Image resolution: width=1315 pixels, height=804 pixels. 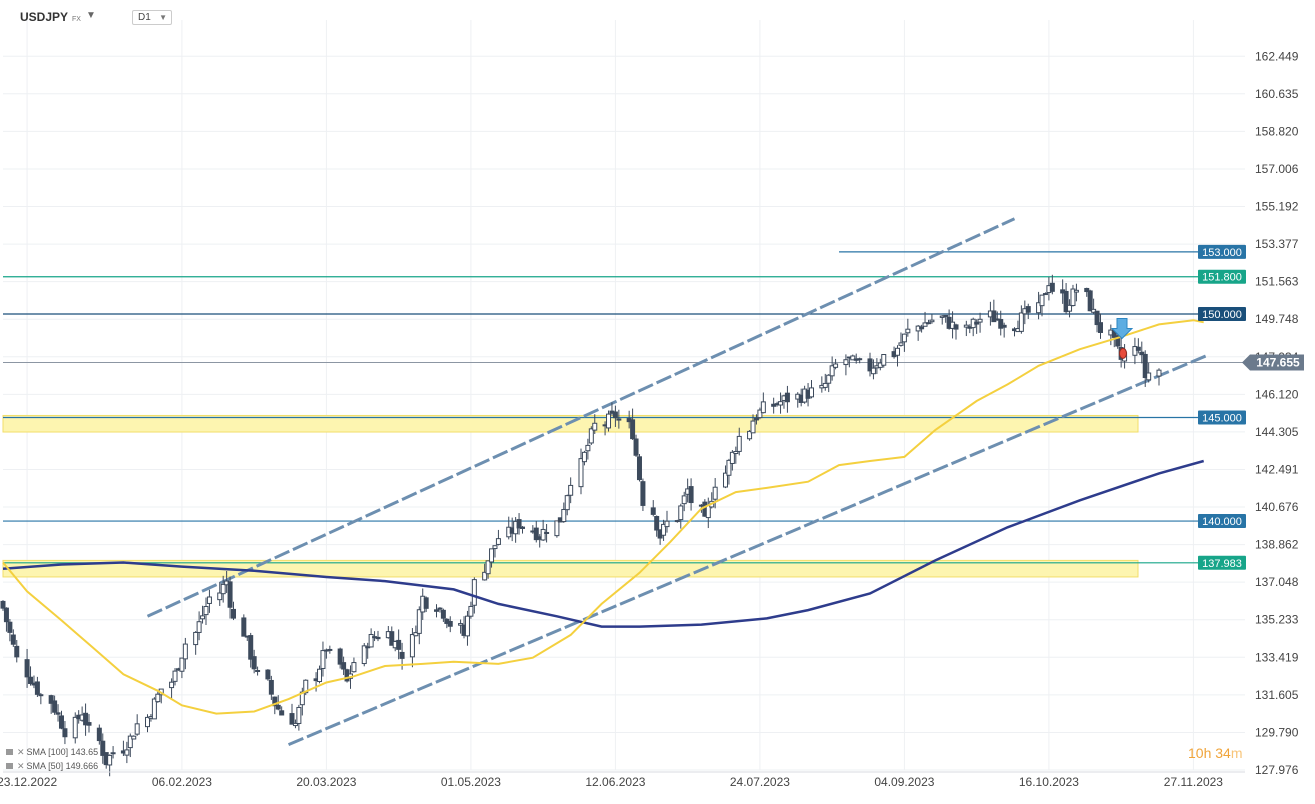 I want to click on market-label: FX, so click(x=76, y=19).